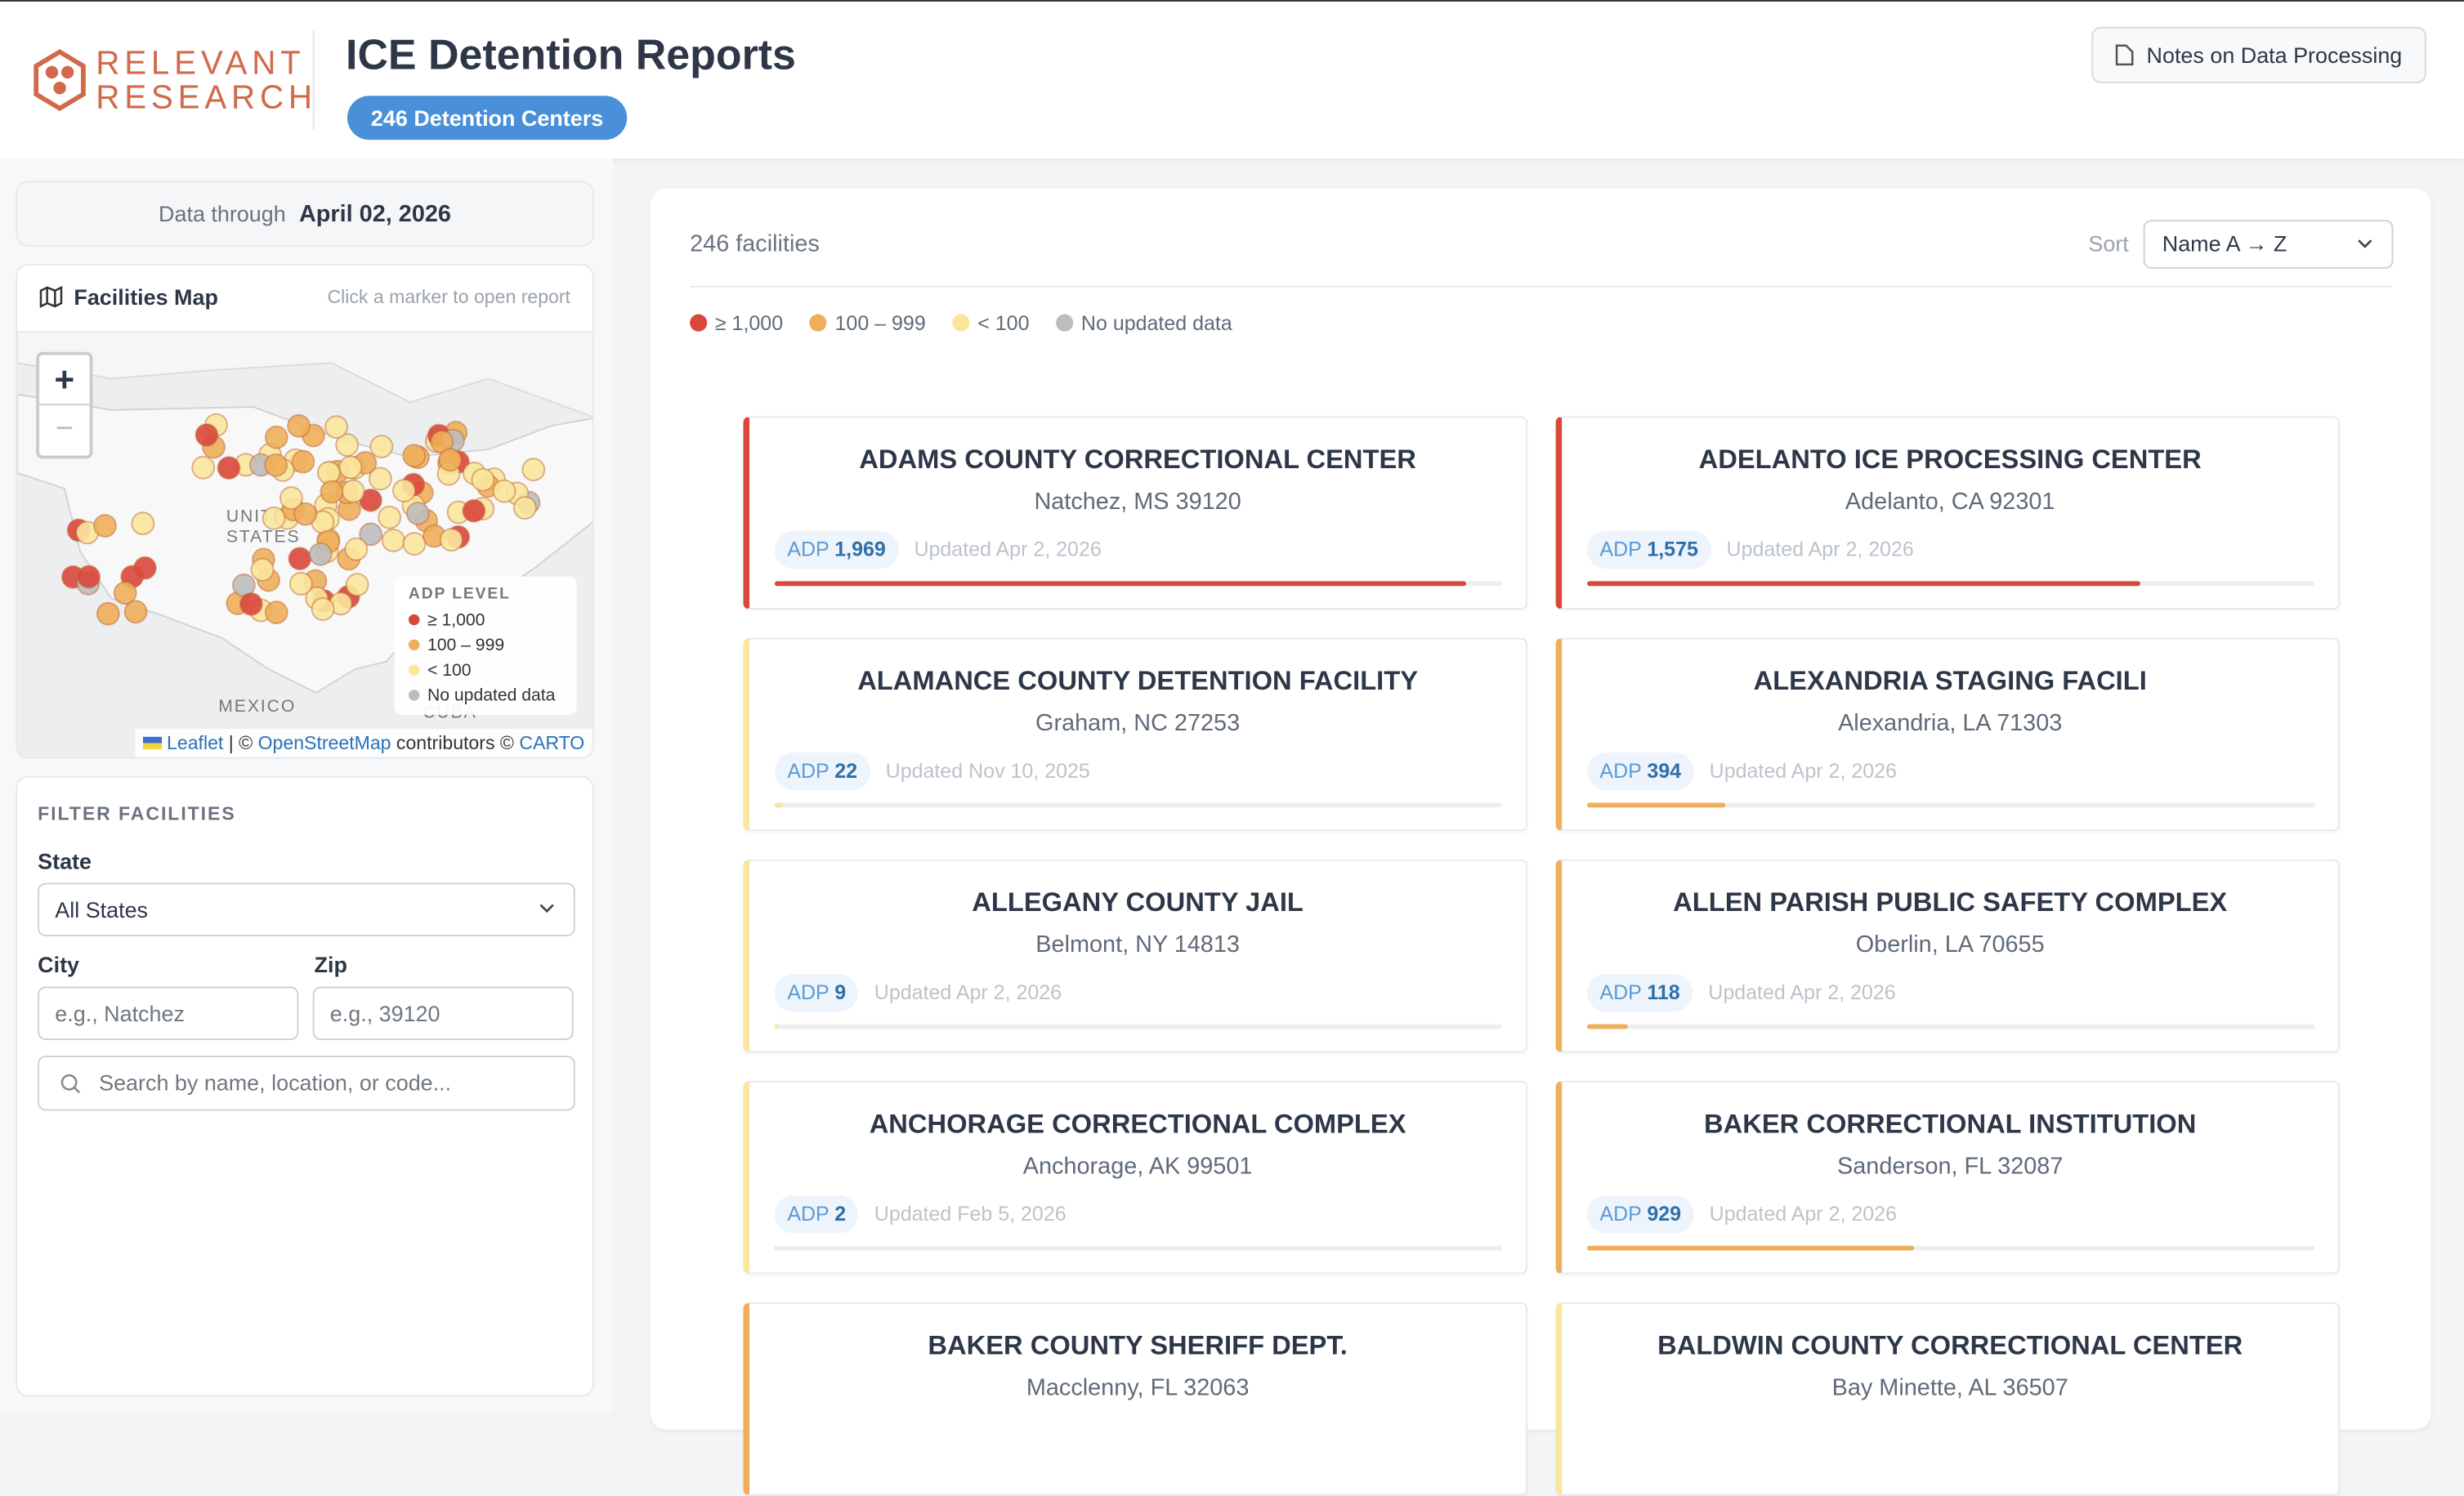  I want to click on adp-pill: ADP 1,969, so click(836, 549).